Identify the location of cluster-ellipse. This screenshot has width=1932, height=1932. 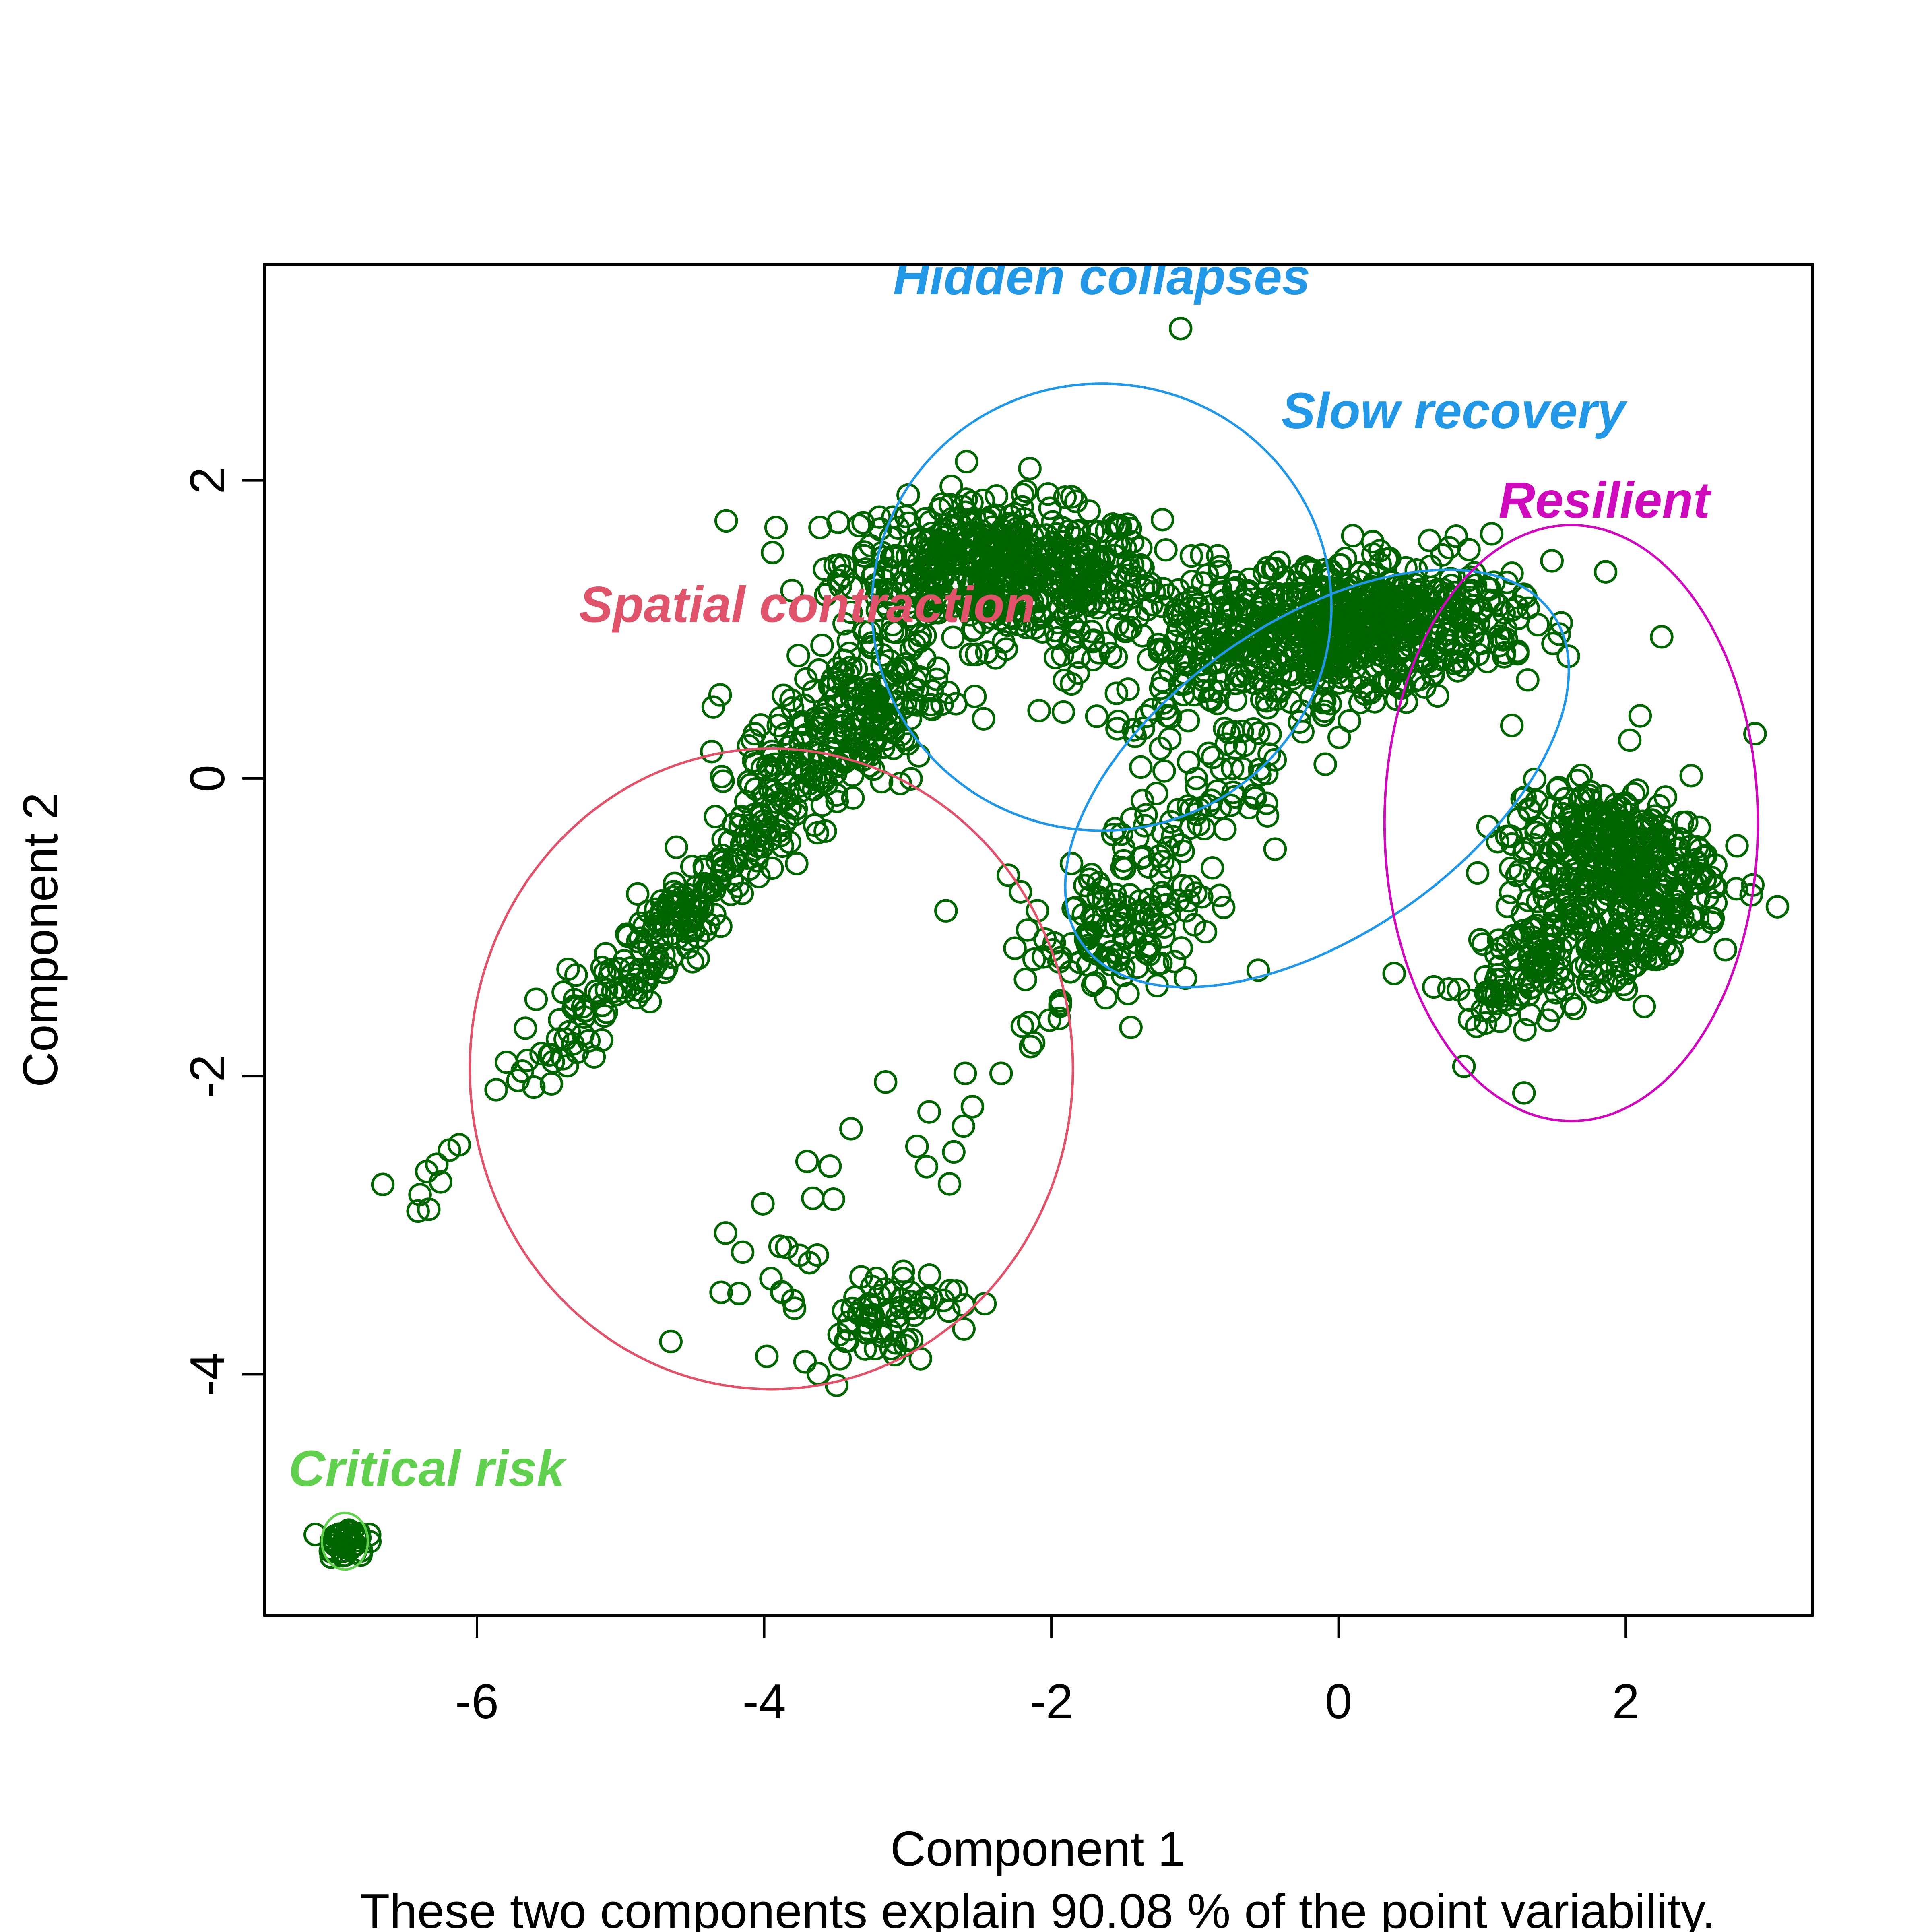
(1317, 778).